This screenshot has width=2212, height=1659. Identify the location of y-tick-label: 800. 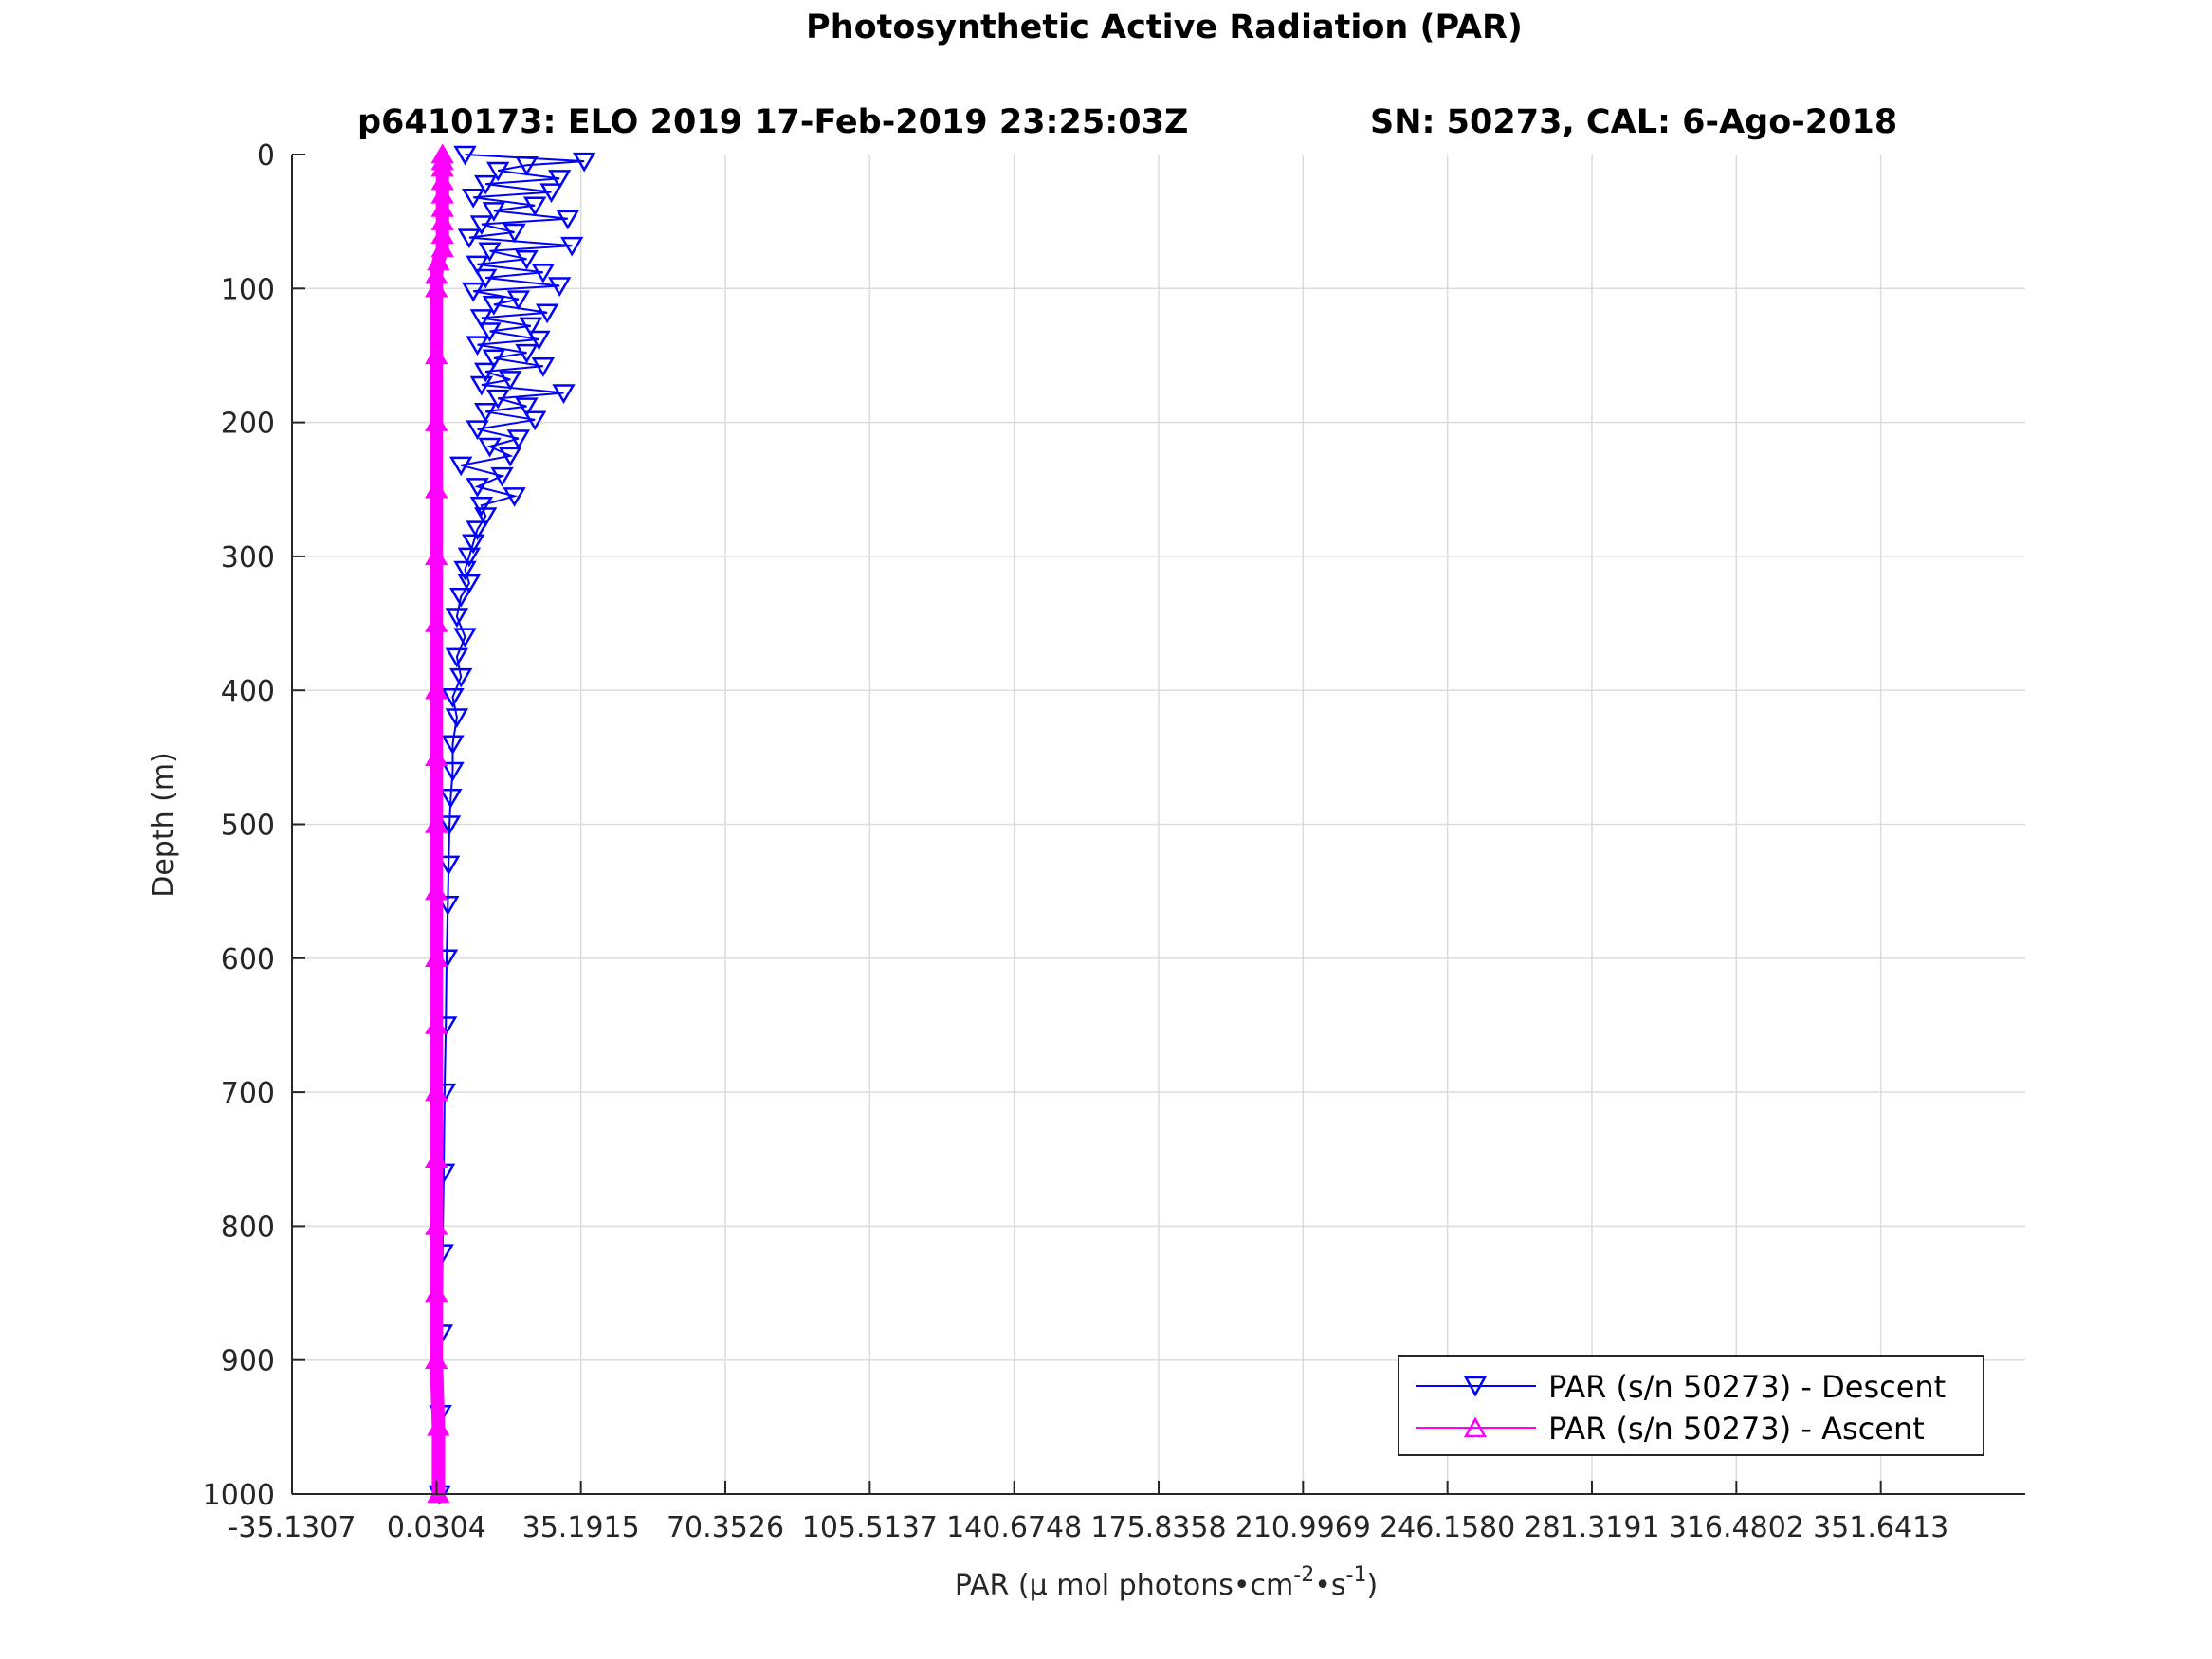
(248, 1227).